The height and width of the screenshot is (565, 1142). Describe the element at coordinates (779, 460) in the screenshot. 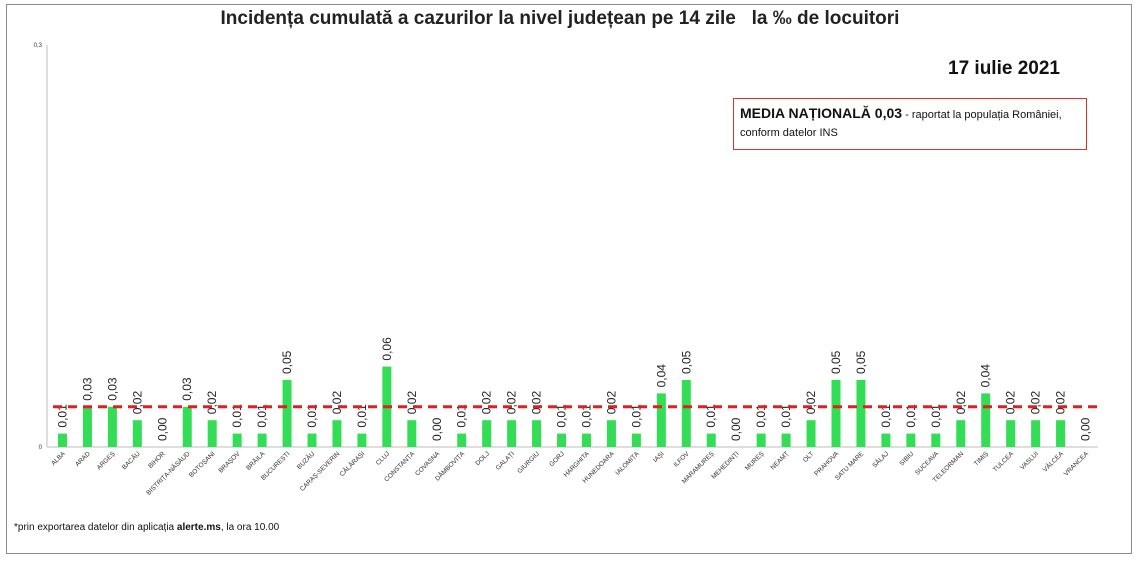

I see `category-label: NEAMȚ` at that location.